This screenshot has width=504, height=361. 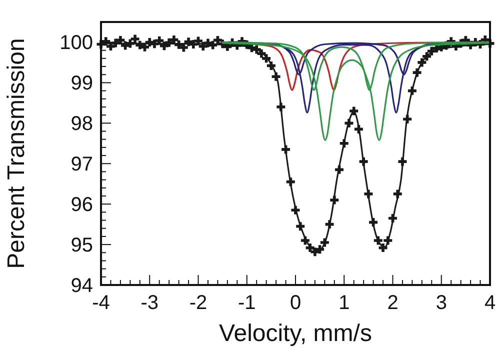 I want to click on x-tick-label: 4, so click(x=490, y=303).